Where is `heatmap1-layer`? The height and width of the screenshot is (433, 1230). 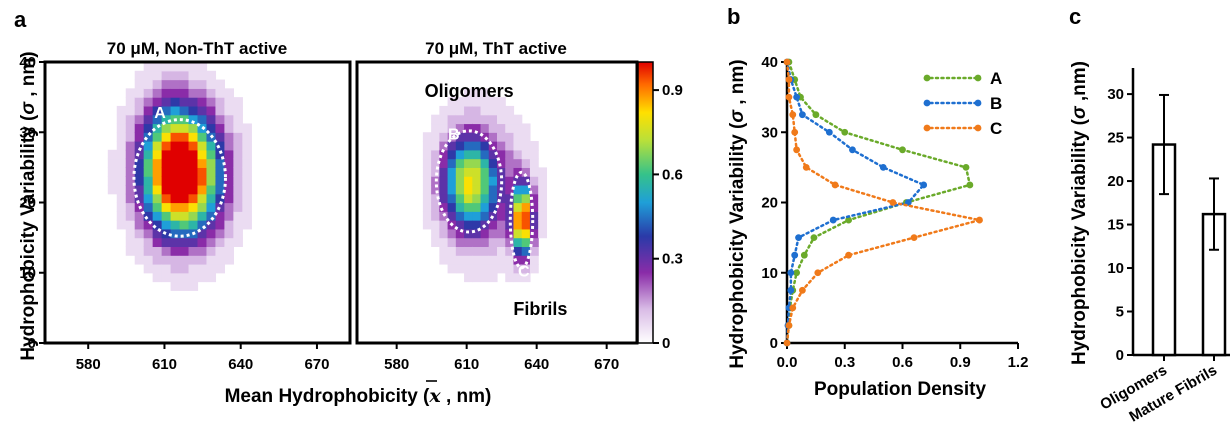
heatmap1-layer is located at coordinates (179, 176).